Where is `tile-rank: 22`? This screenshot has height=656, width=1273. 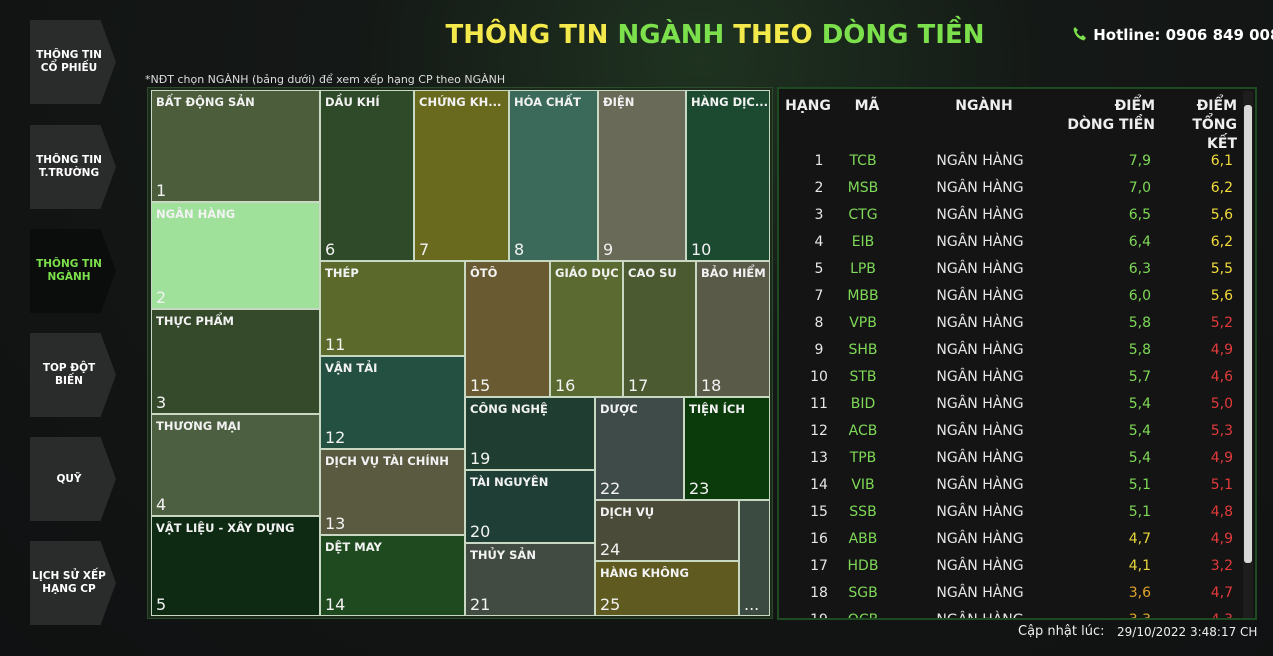
tile-rank: 22 is located at coordinates (610, 488).